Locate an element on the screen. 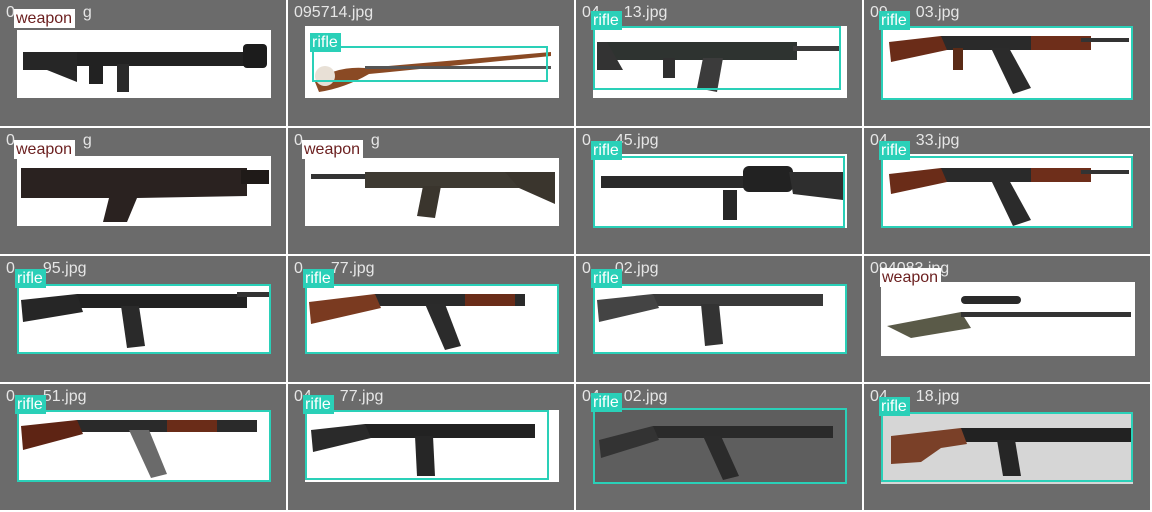 The height and width of the screenshot is (512, 1152). filename-label: 0 77.jpg is located at coordinates (334, 268).